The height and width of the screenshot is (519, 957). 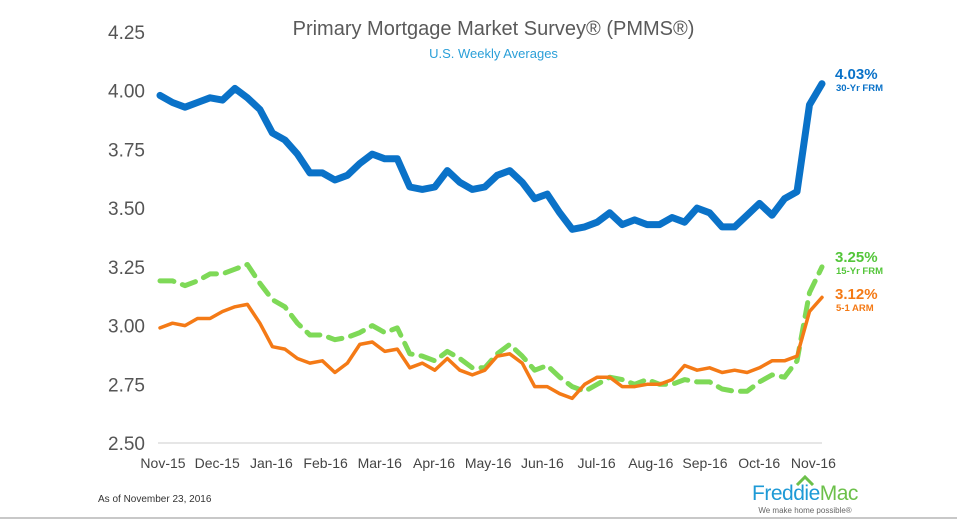 I want to click on y-tick-label: 2.75, so click(x=126, y=385).